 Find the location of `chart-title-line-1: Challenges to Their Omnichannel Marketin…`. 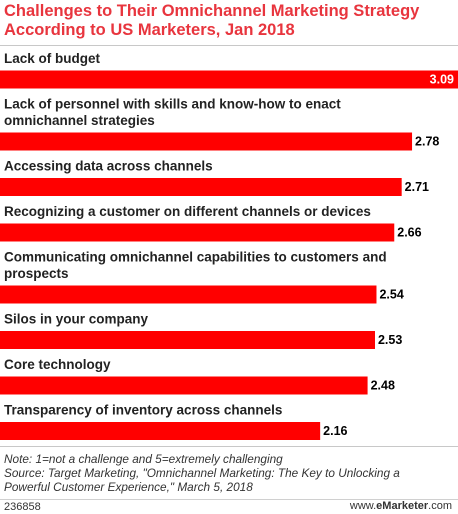

chart-title-line-1: Challenges to Their Omnichannel Marketin… is located at coordinates (212, 11).